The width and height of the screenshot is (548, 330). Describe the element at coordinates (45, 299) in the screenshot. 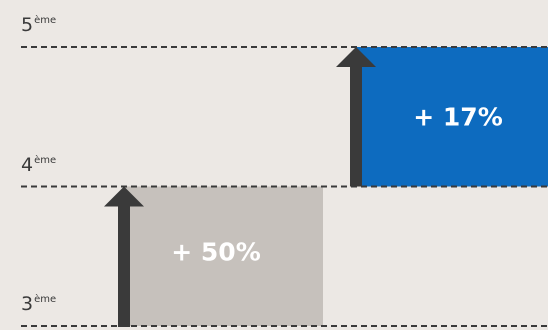

I see `level-suffix-3: ème` at that location.